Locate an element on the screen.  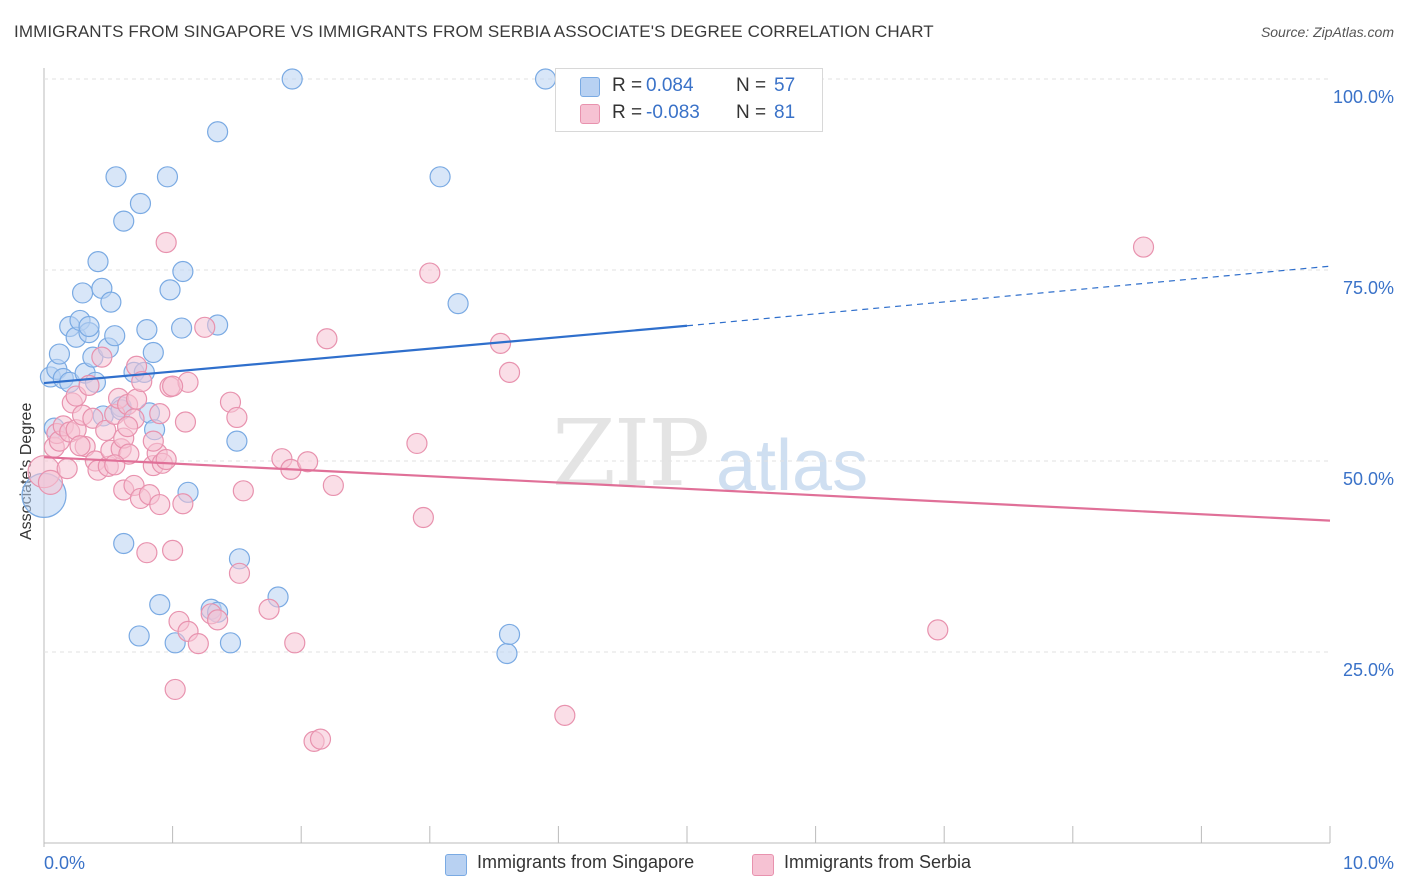
x-tick-label: 0.0% is located at coordinates (64, 863).